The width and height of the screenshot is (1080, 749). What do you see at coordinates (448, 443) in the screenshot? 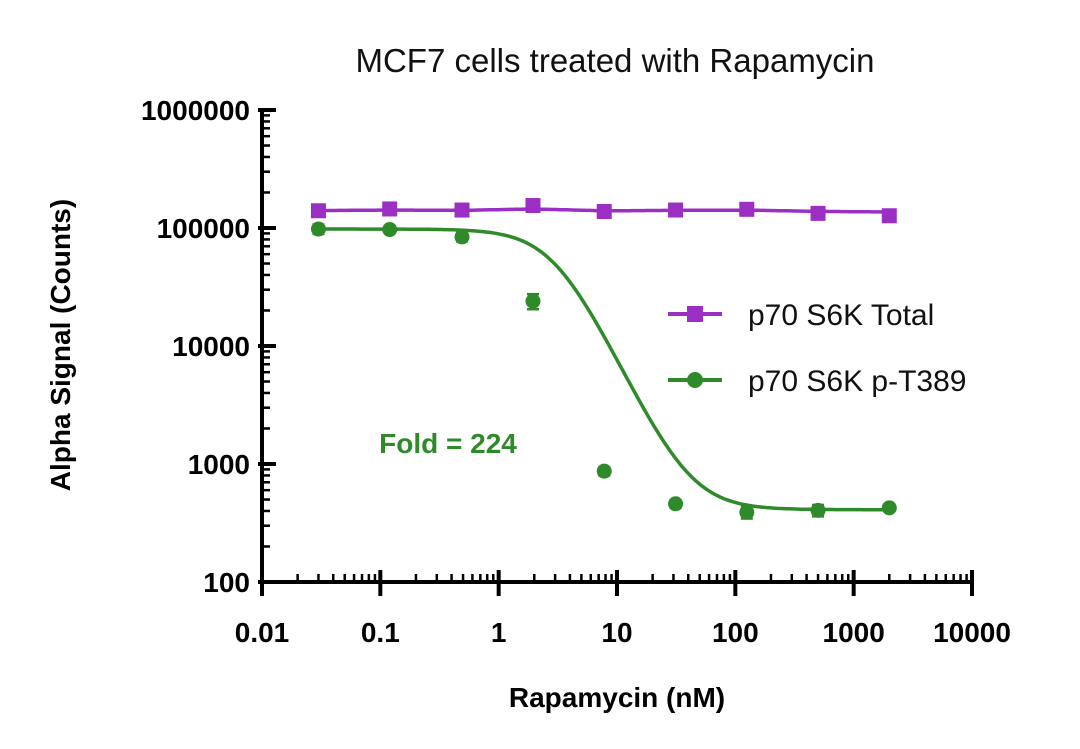
I see `fold-annotation: Fold = 224` at bounding box center [448, 443].